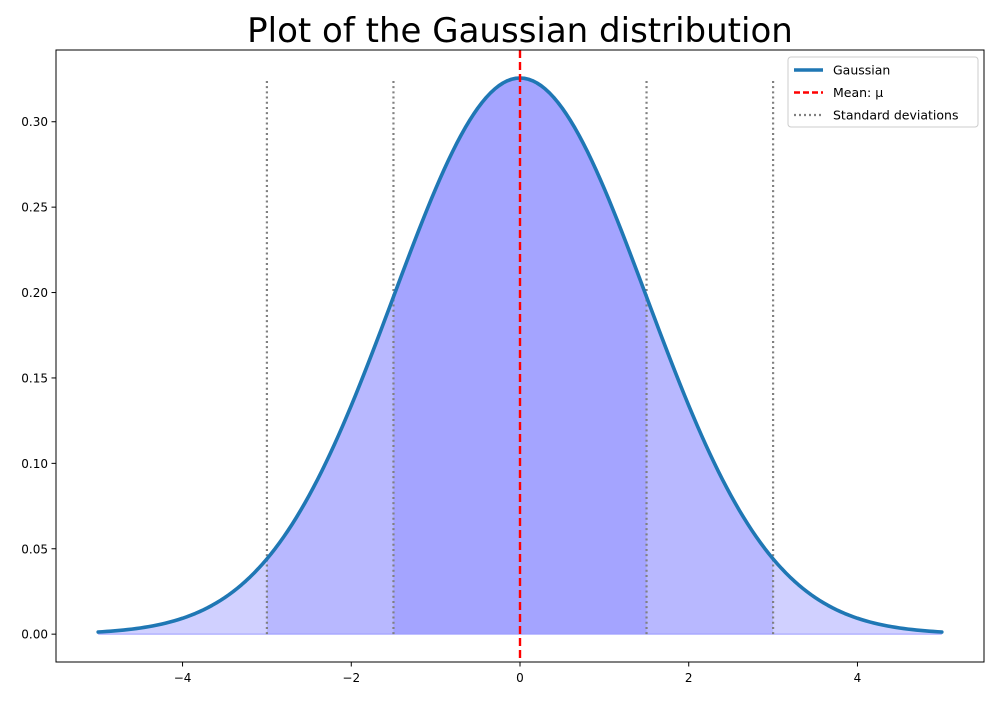 This screenshot has width=1000, height=704. I want to click on legend-label: Mean: μ, so click(858, 92).